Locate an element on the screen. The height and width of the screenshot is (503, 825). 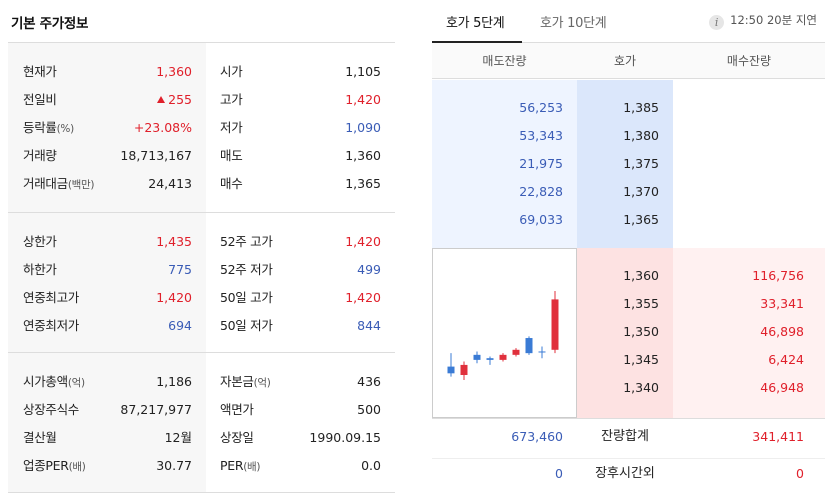
mini-candle-chart is located at coordinates (504, 333).